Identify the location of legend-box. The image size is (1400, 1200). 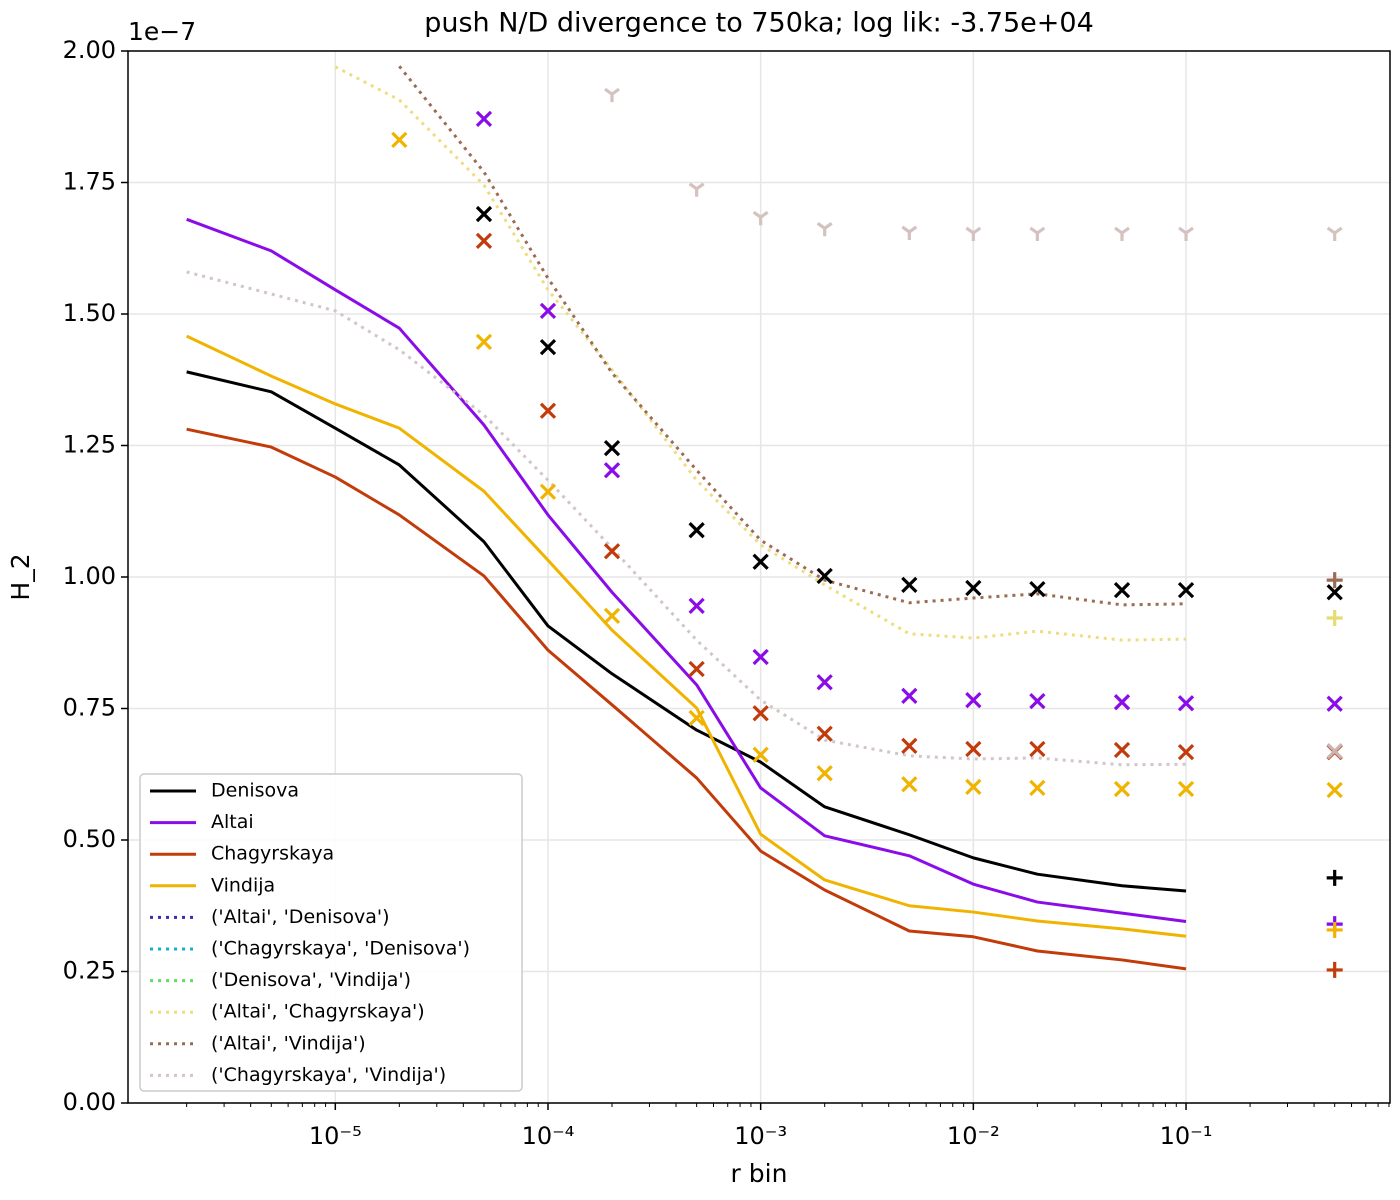
(331, 932).